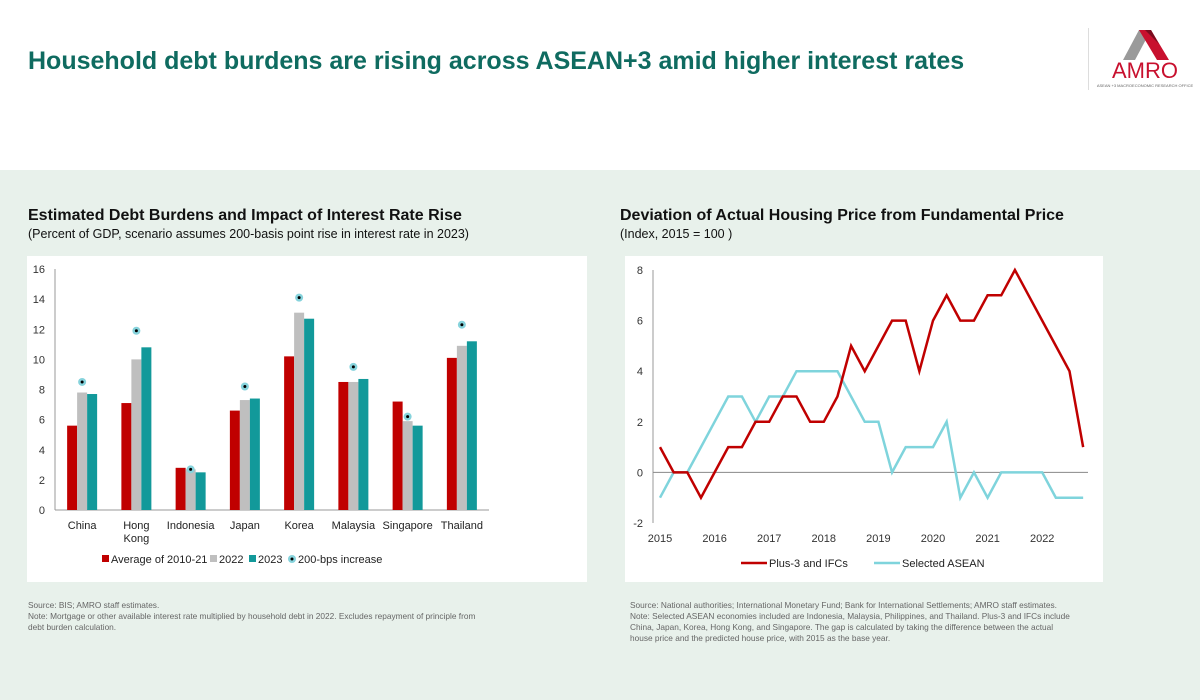  I want to click on x-tick-label: Singapore, so click(408, 526).